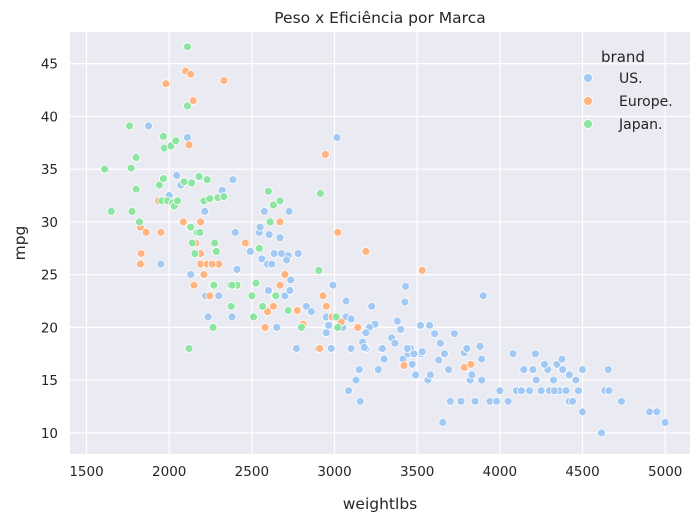 This screenshot has height=522, width=700. Describe the element at coordinates (49, 434) in the screenshot. I see `y-tick-label: 10` at that location.